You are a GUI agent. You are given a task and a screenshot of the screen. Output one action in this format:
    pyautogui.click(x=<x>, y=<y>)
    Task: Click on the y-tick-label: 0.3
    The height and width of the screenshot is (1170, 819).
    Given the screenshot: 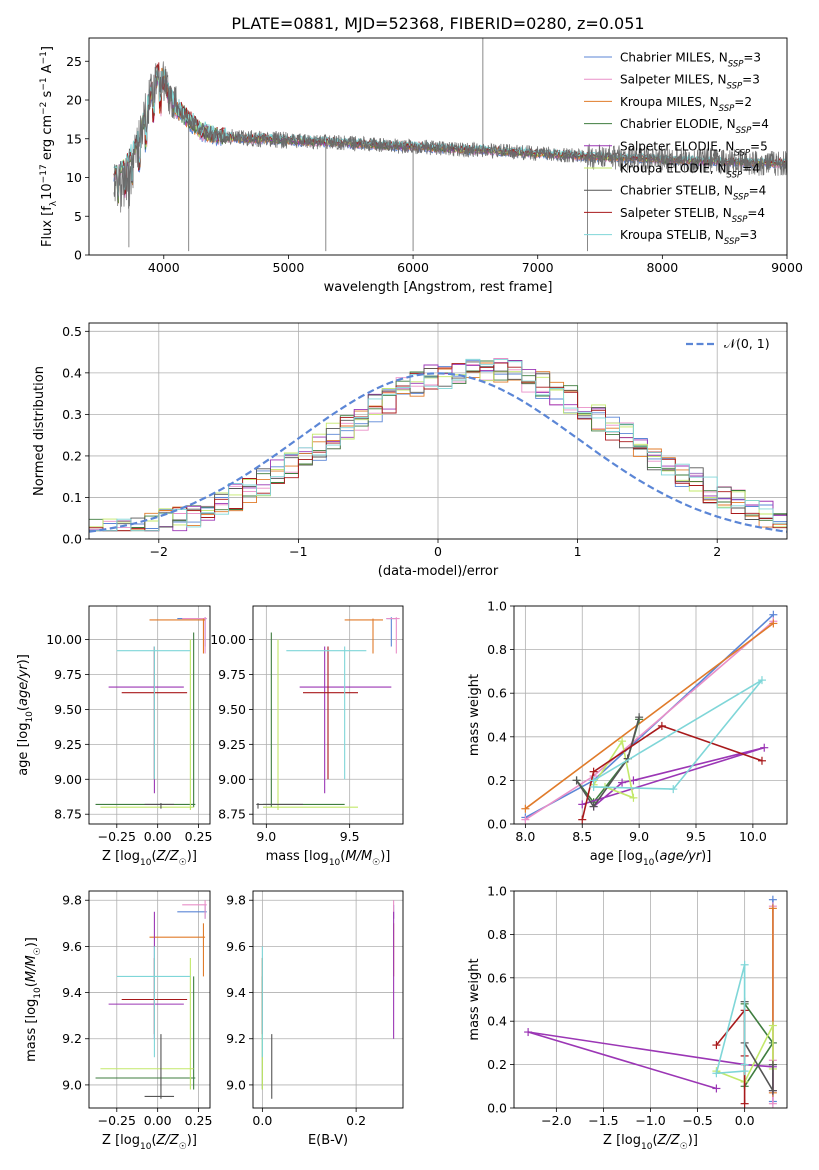 What is the action you would take?
    pyautogui.click(x=72, y=414)
    